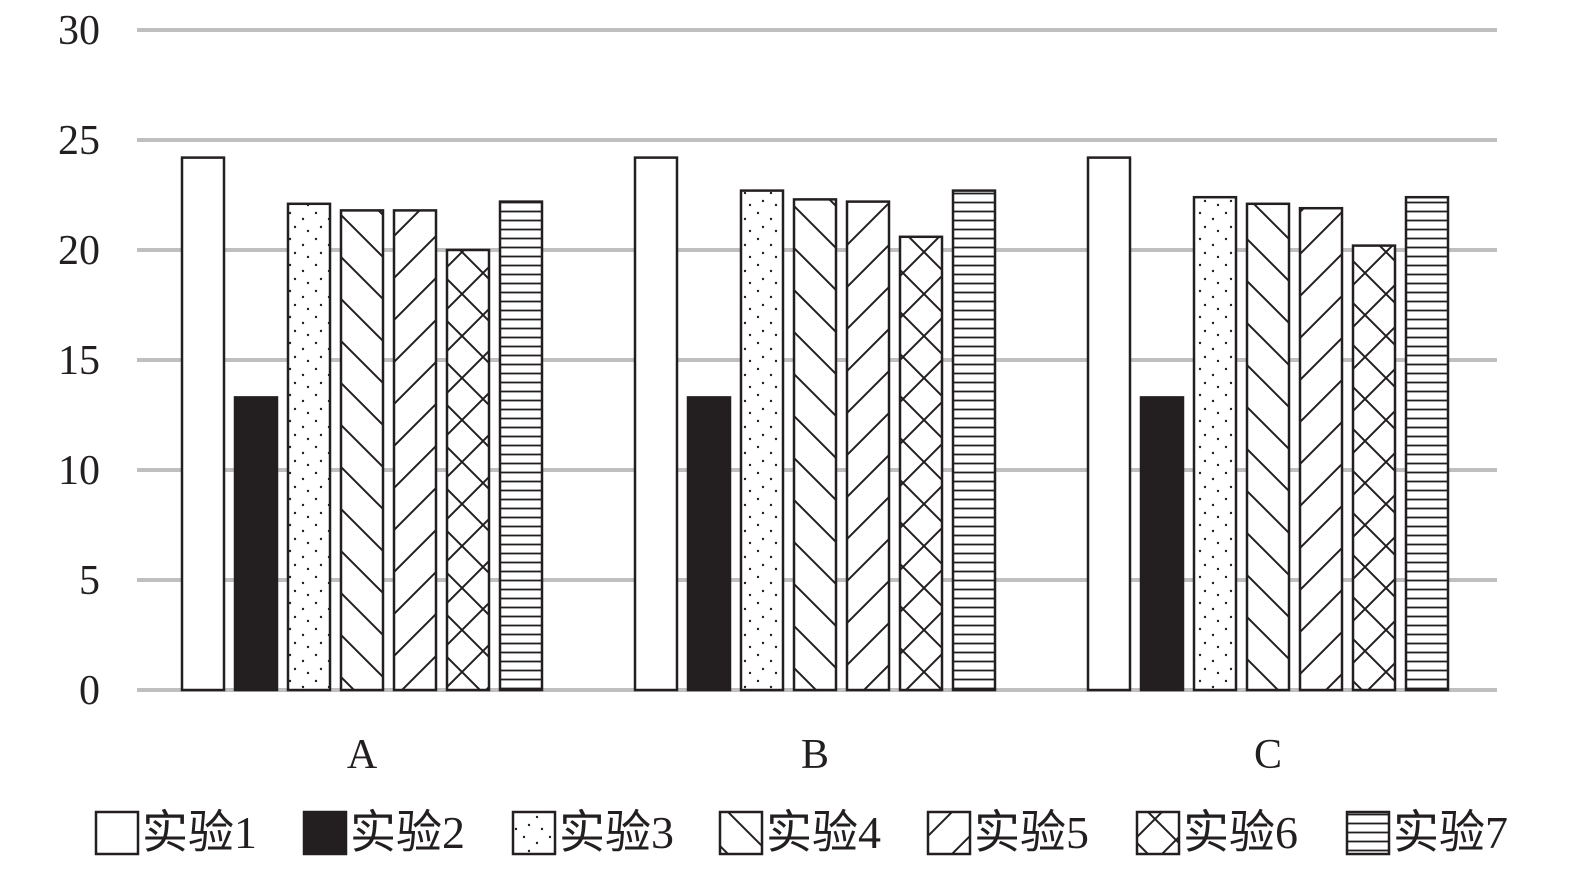 The height and width of the screenshot is (870, 1575). I want to click on bar-6-a, so click(468, 470).